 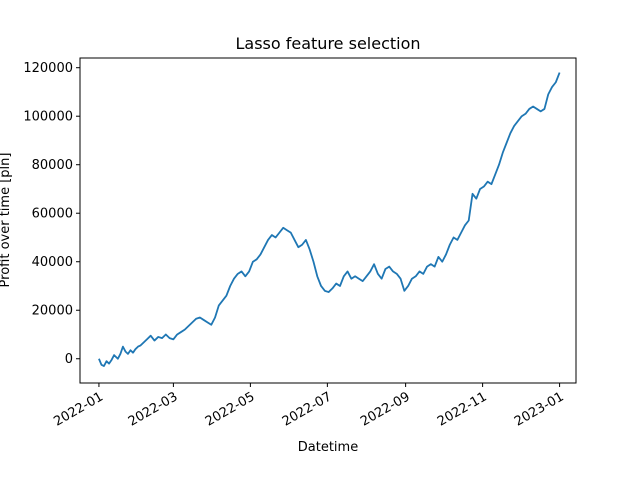 What do you see at coordinates (78, 409) in the screenshot?
I see `x-tick-label: 2022-01` at bounding box center [78, 409].